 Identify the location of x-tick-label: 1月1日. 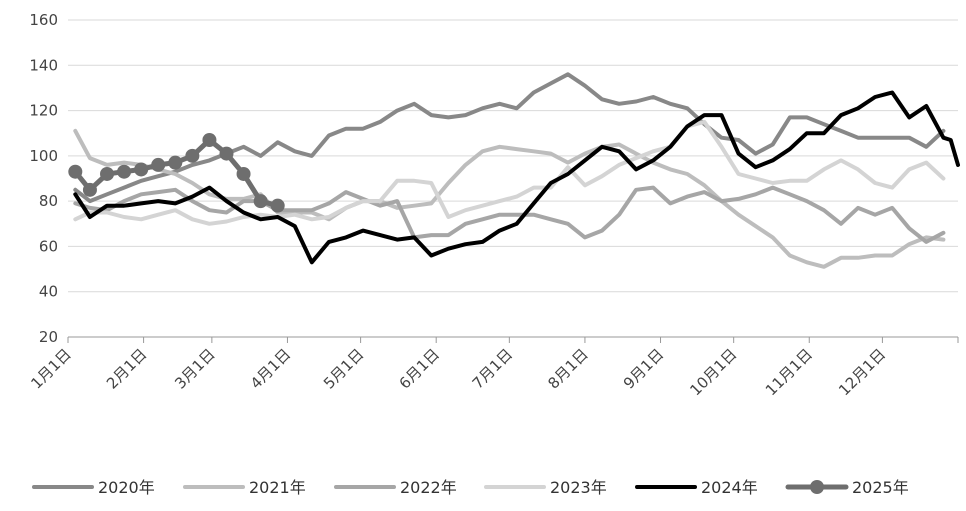
(50, 368).